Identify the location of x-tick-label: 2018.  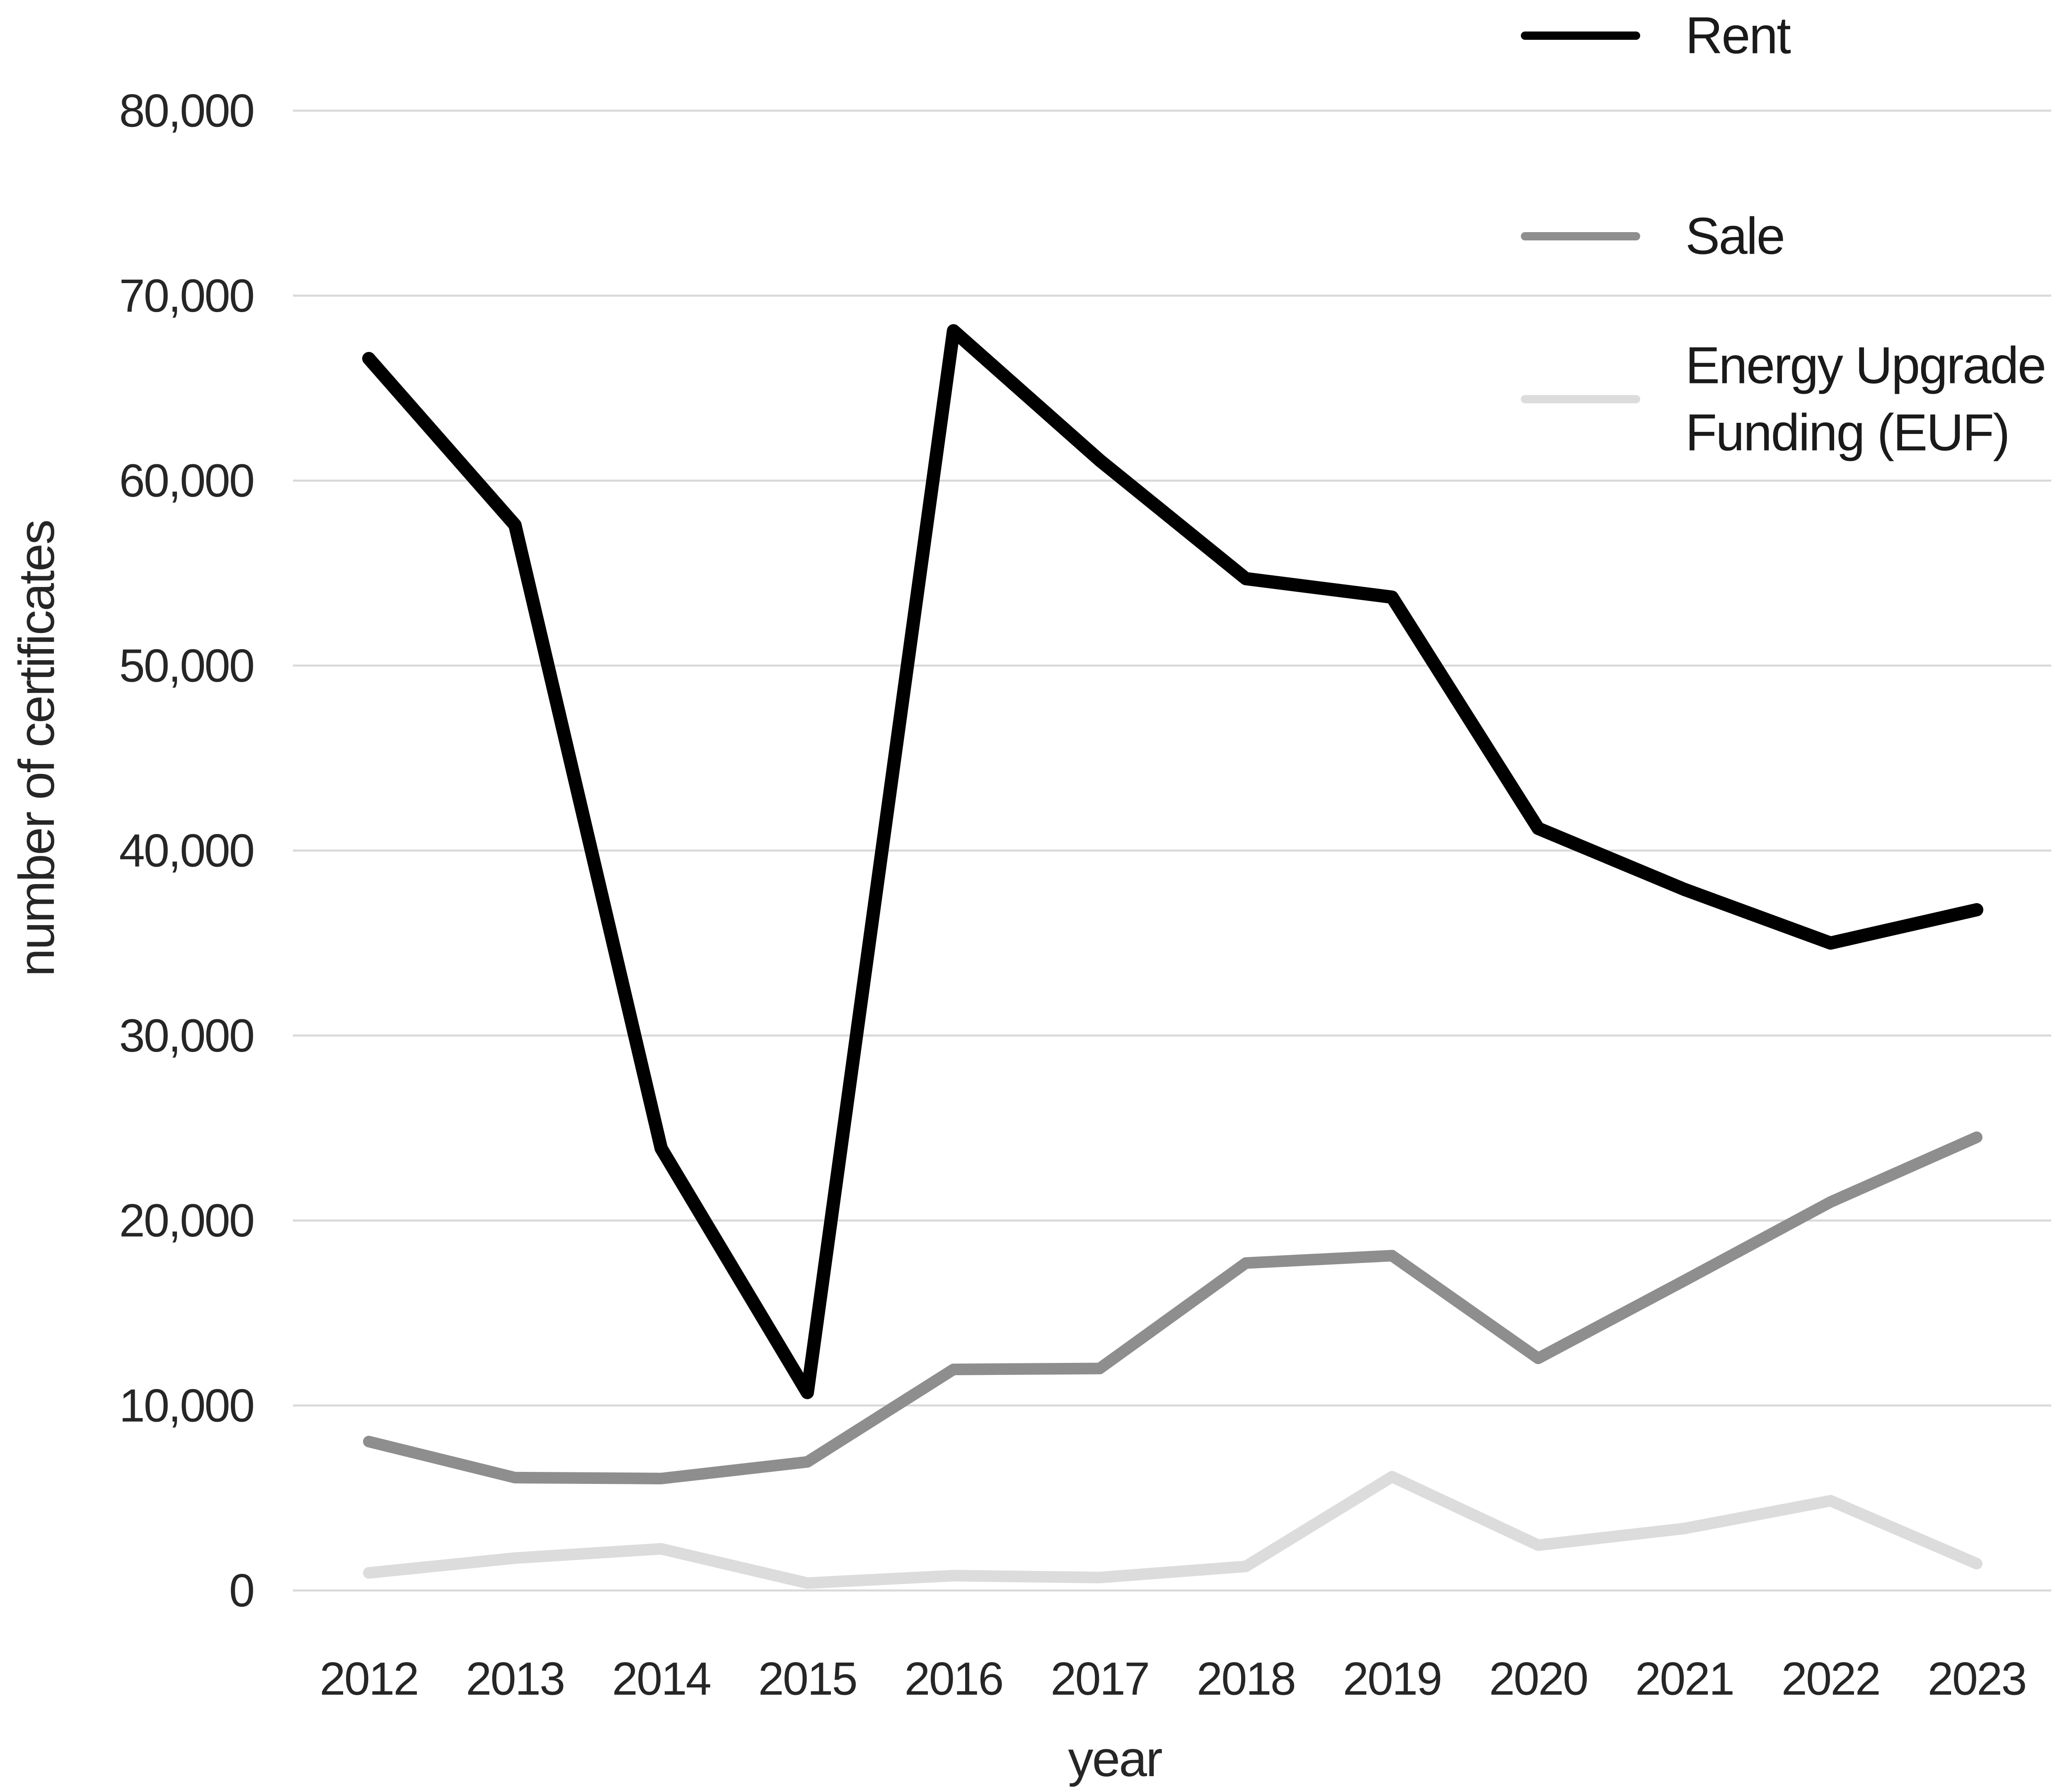
(1246, 1679).